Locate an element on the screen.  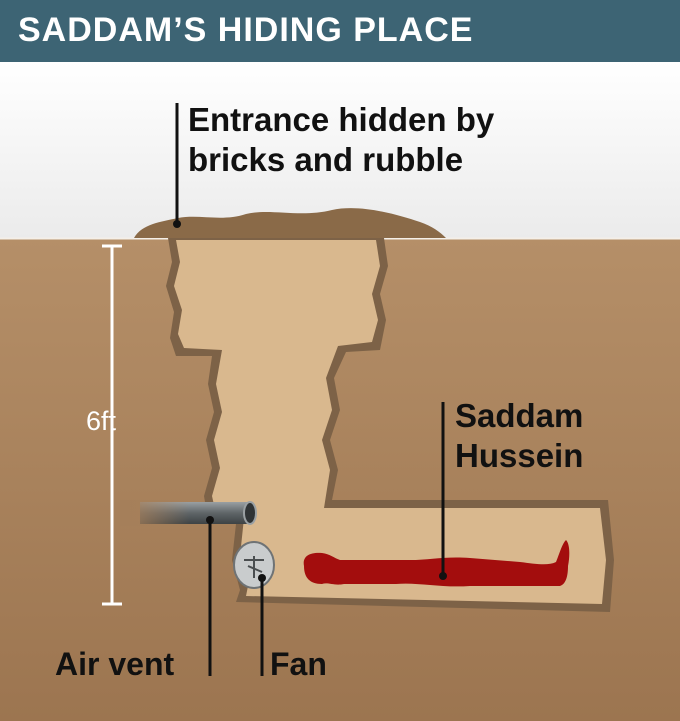
rubble-mound is located at coordinates (290, 223).